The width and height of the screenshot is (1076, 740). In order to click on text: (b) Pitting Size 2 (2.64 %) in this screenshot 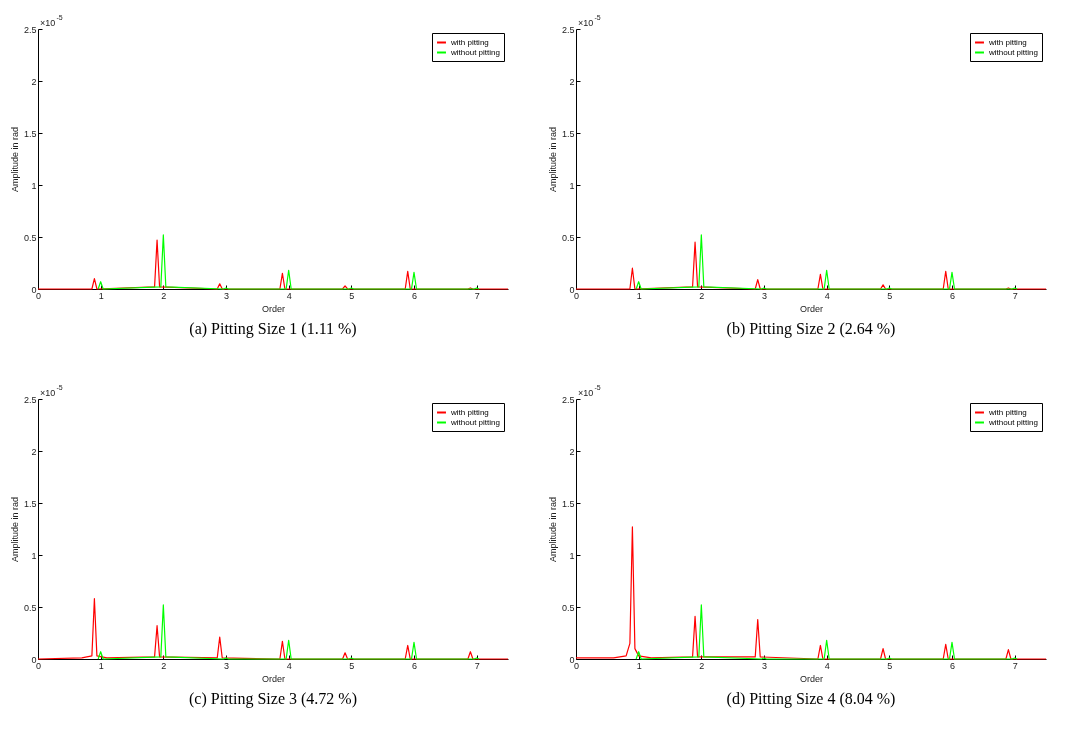, I will do `click(811, 329)`.